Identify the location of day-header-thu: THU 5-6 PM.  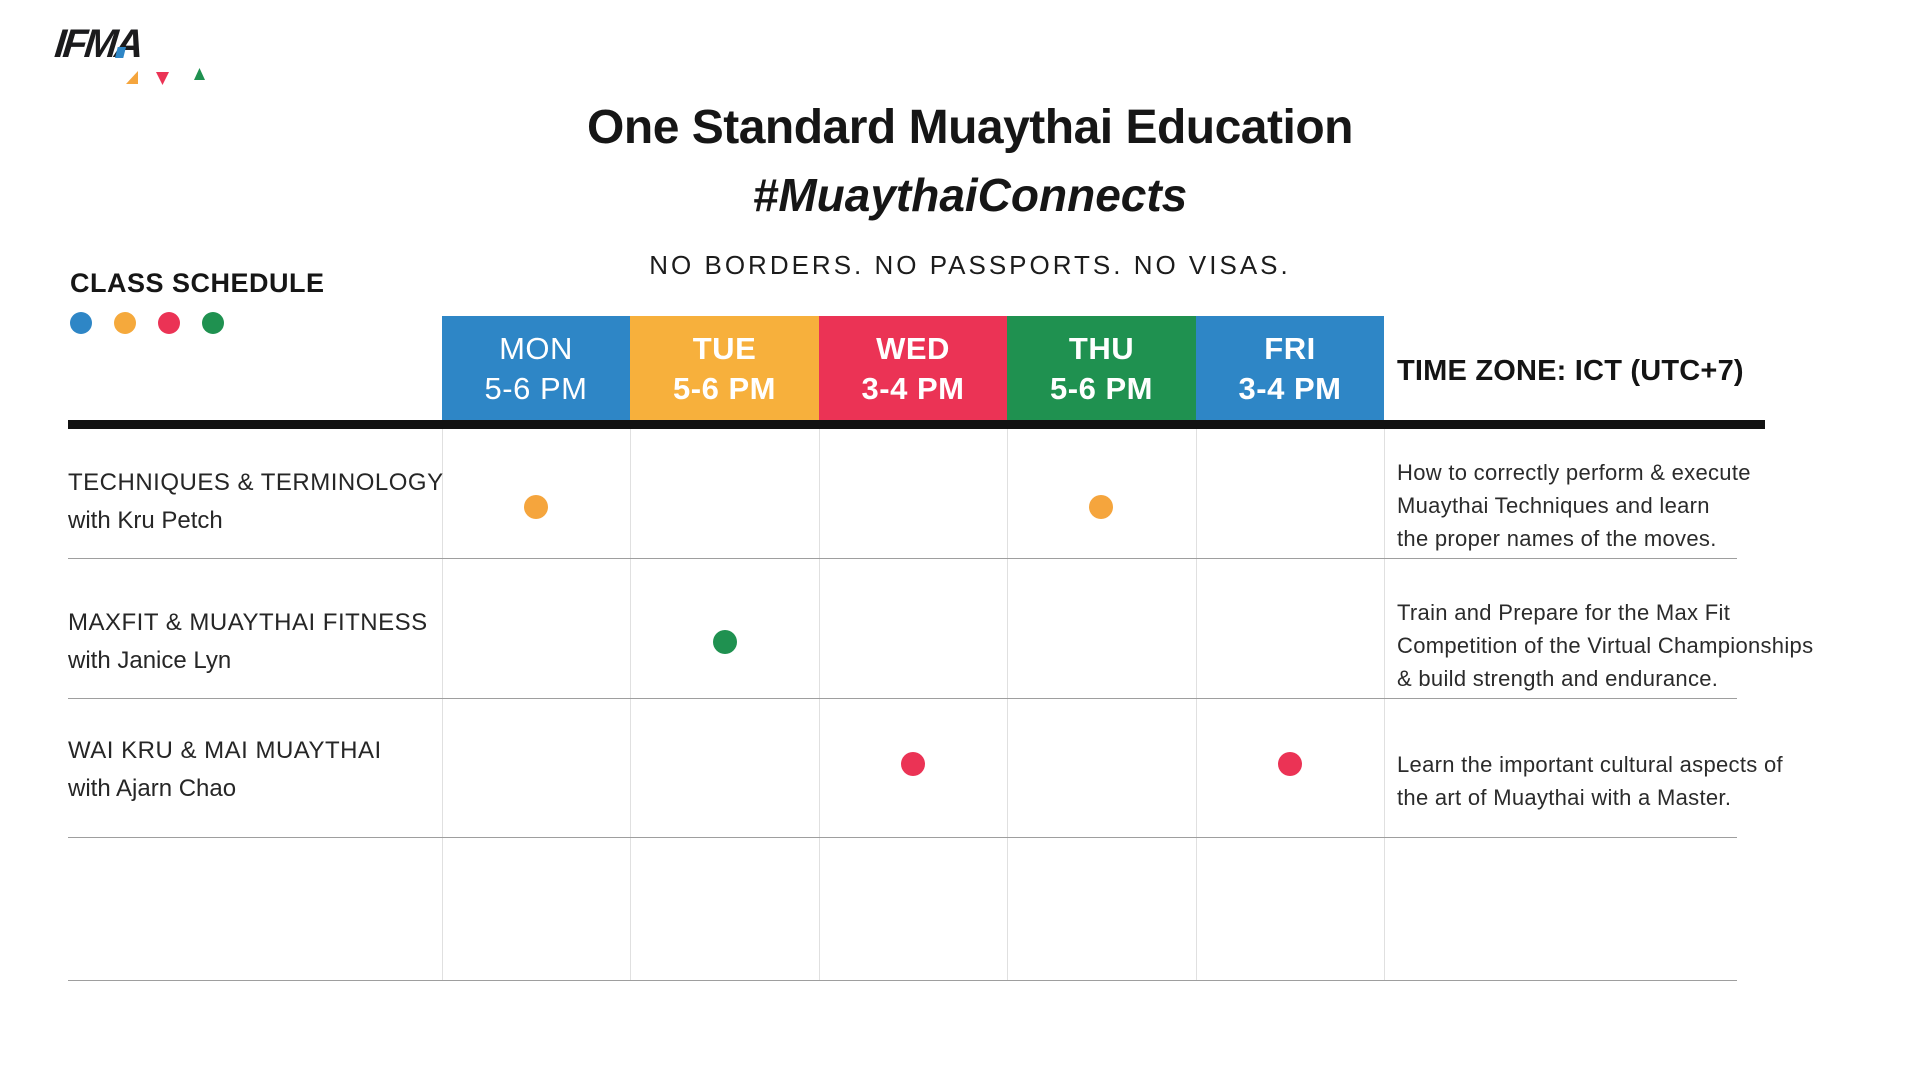
(1101, 368).